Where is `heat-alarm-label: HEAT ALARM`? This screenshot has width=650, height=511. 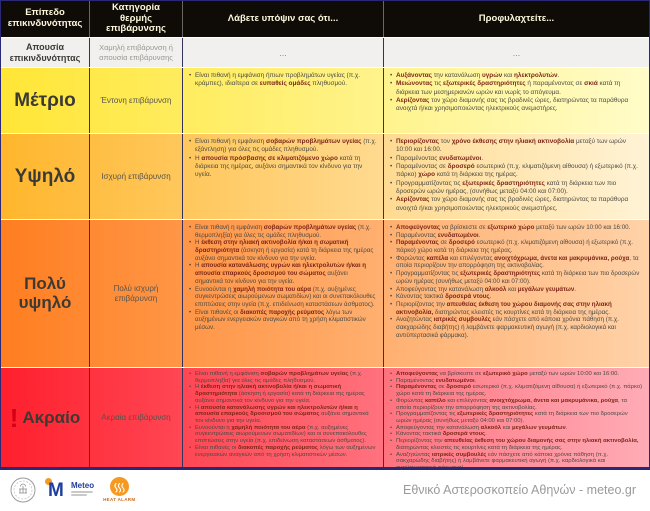
heat-alarm-label: HEAT ALARM is located at coordinates (119, 499).